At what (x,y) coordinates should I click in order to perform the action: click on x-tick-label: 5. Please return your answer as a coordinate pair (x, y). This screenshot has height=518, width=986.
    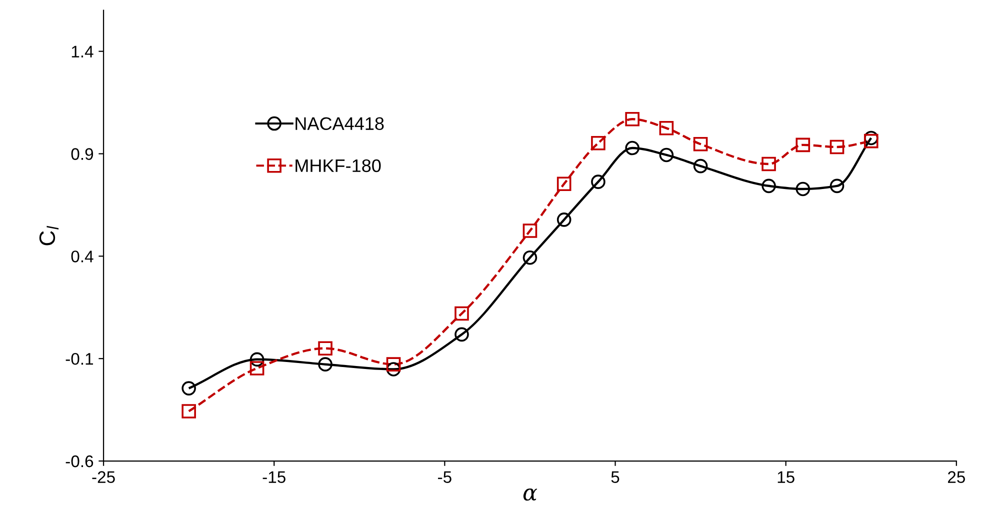
    Looking at the image, I should click on (615, 477).